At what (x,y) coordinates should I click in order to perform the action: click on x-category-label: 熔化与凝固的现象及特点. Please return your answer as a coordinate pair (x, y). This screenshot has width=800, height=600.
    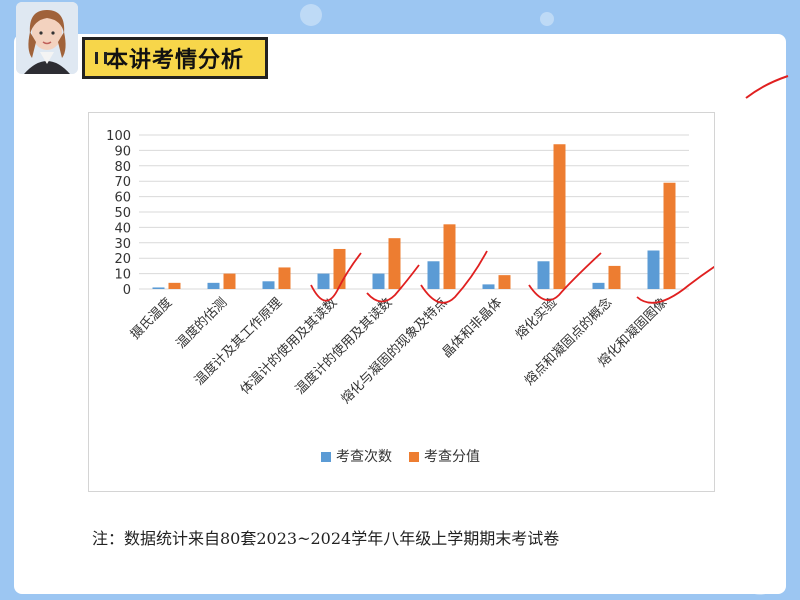
    Looking at the image, I should click on (394, 351).